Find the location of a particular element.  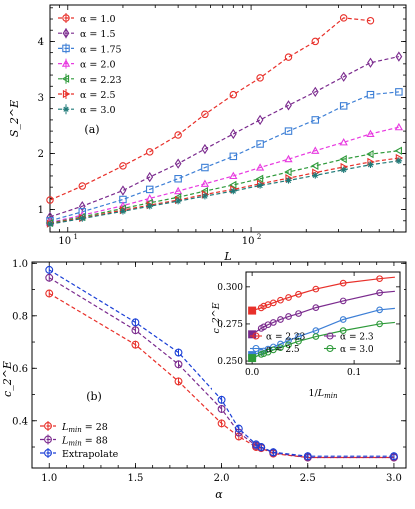

legend-label: α = 2.5 is located at coordinates (283, 350).